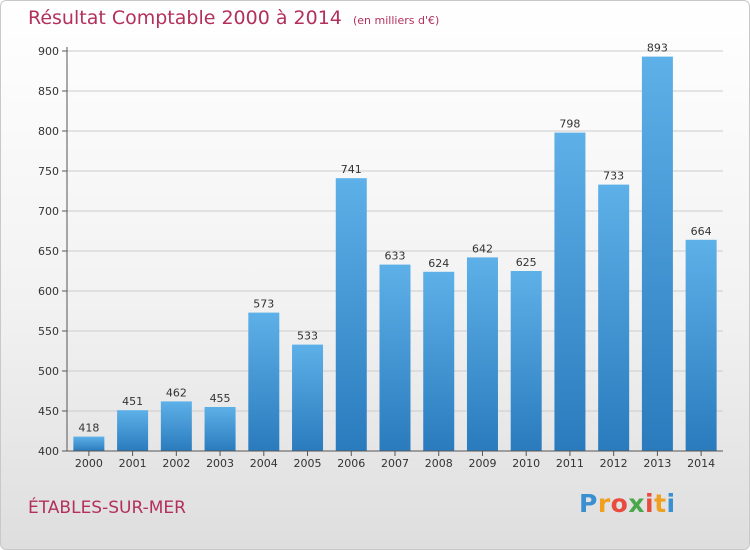  What do you see at coordinates (48, 331) in the screenshot?
I see `y-tick-label: 550` at bounding box center [48, 331].